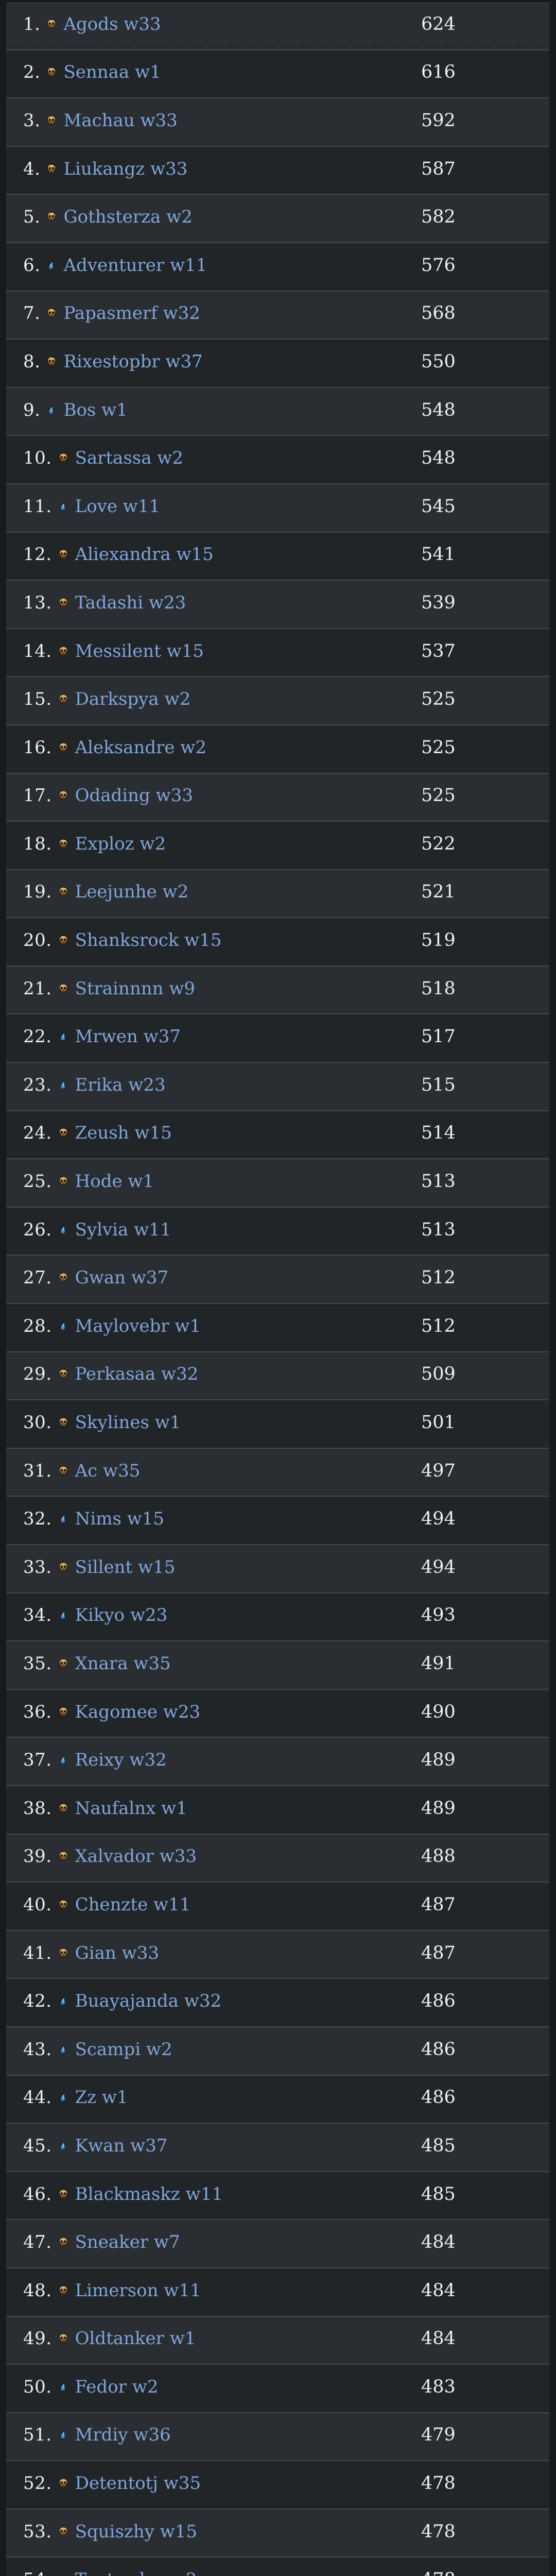 The height and width of the screenshot is (2576, 556). Describe the element at coordinates (133, 361) in the screenshot. I see `player-name-link: Rixestopbr w37` at that location.